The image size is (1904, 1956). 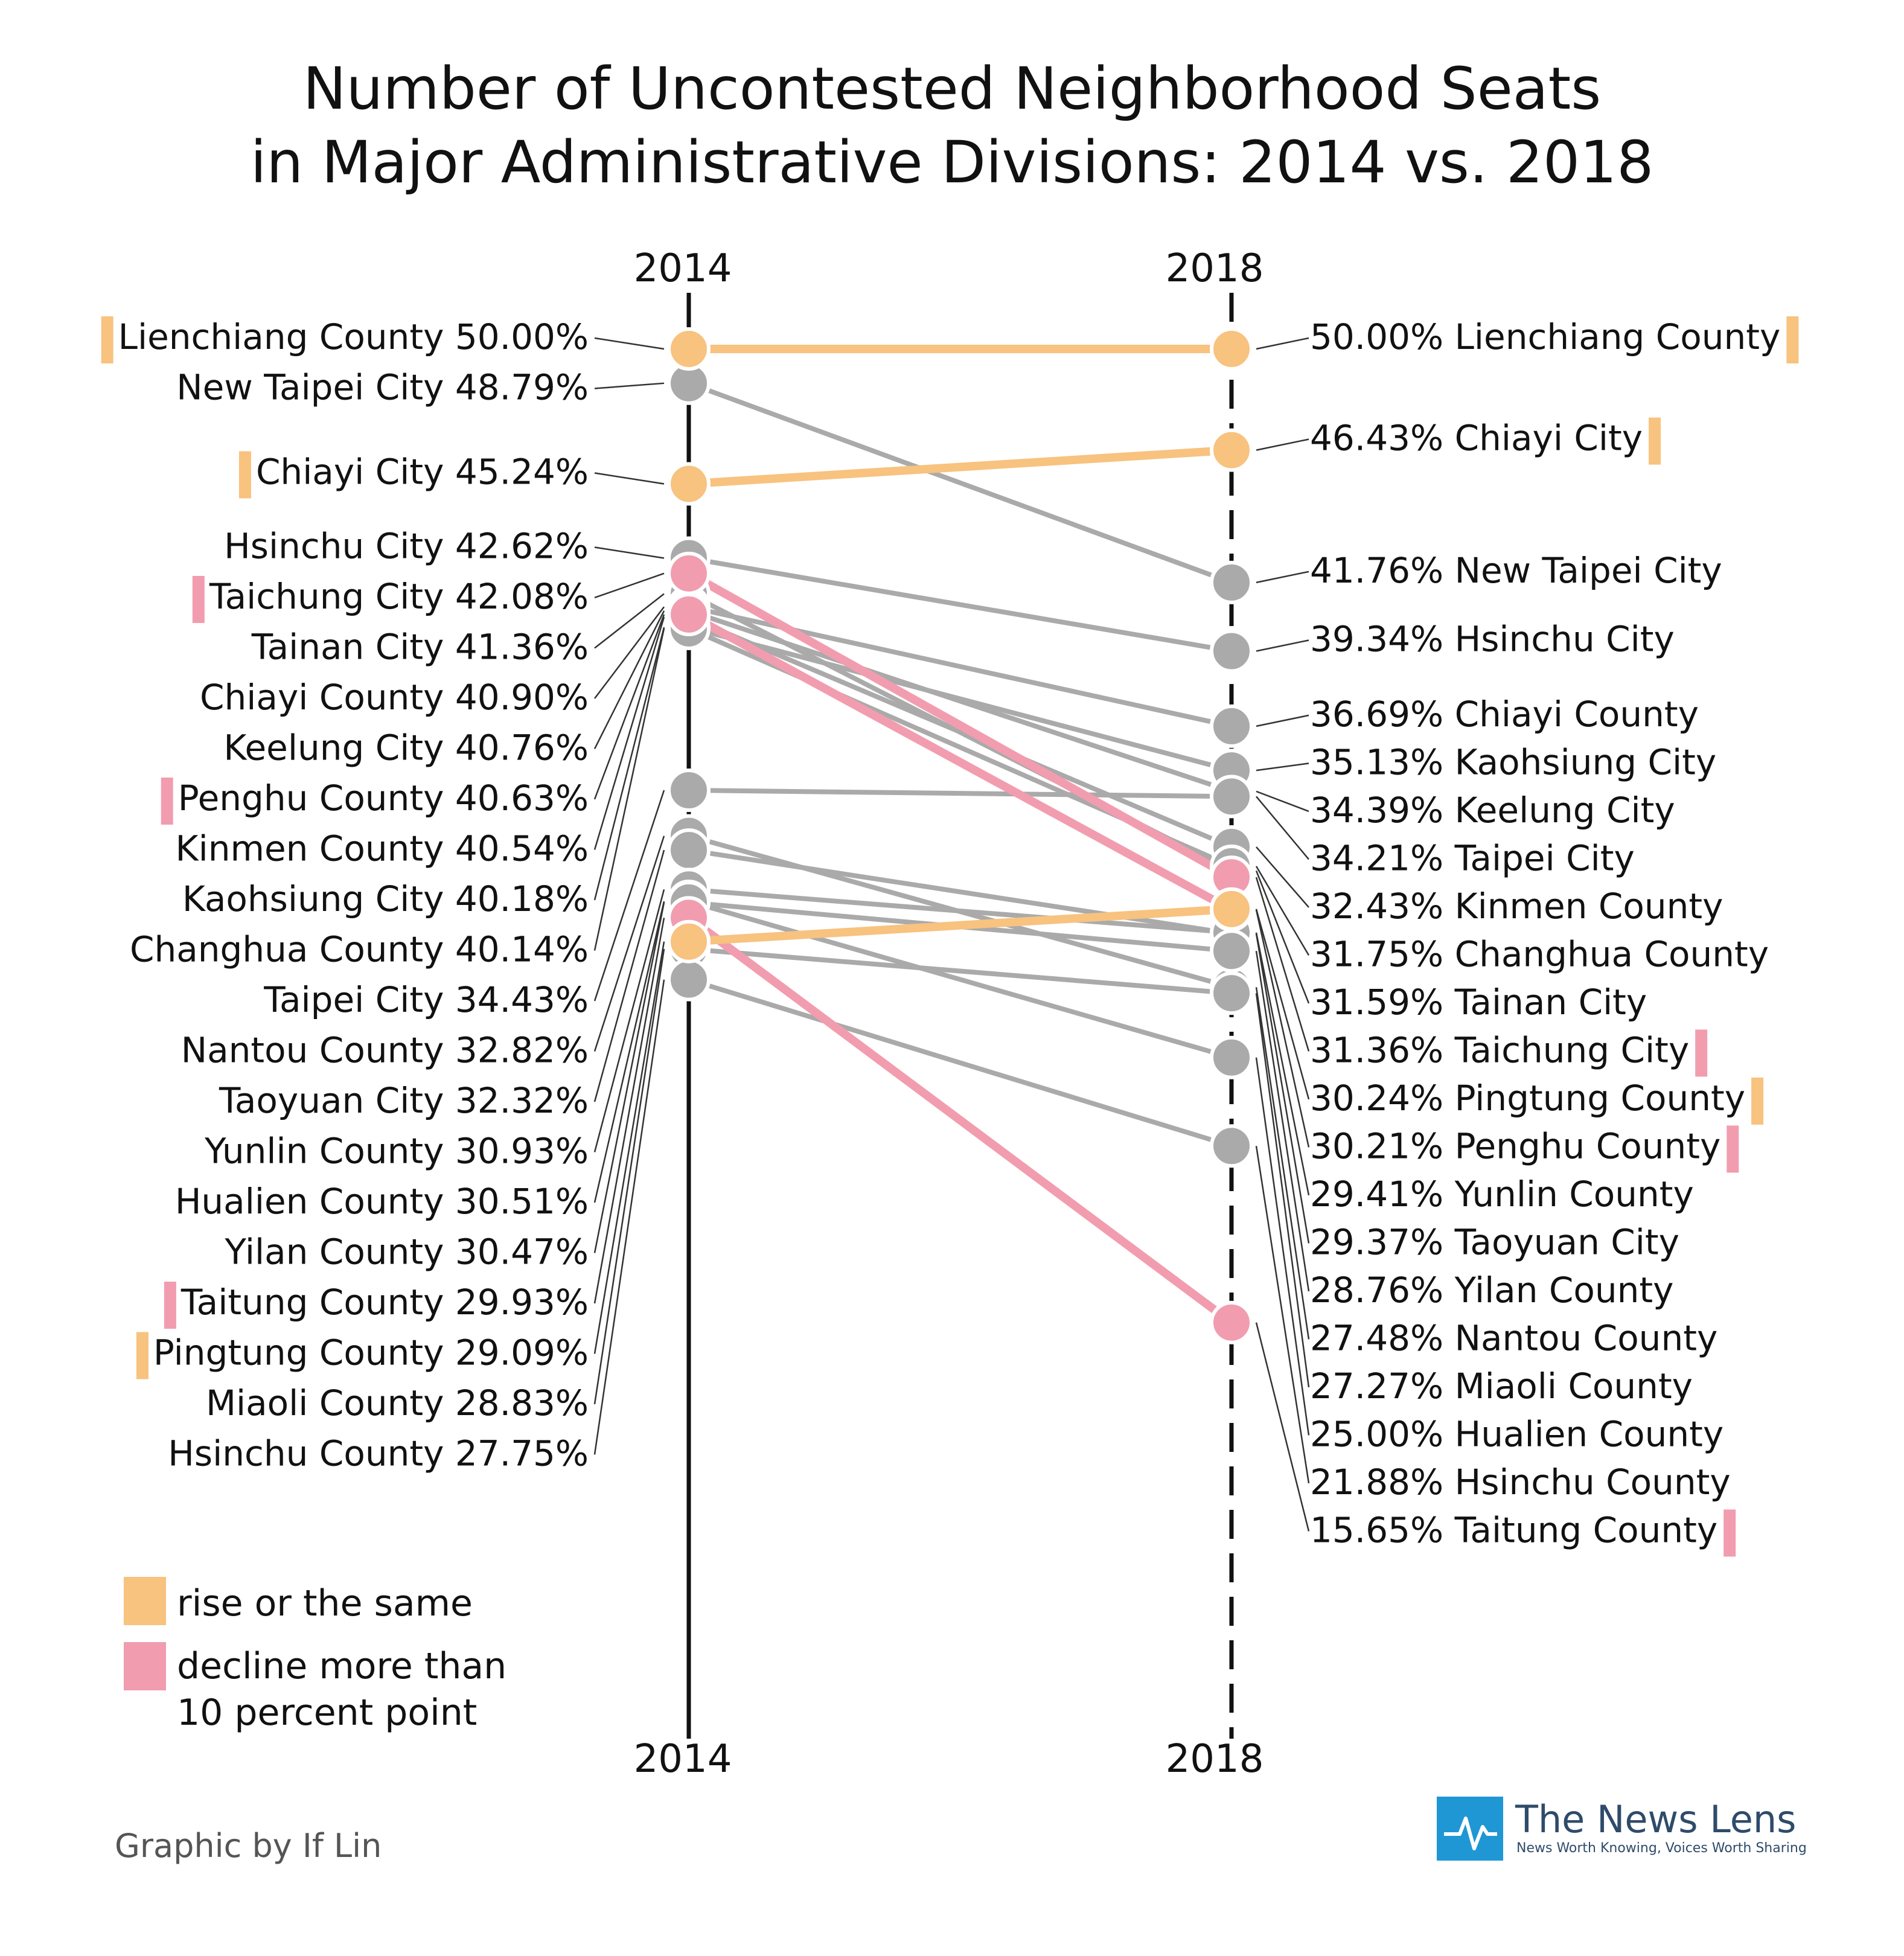 I want to click on series-line-taichung-city, so click(x=961, y=725).